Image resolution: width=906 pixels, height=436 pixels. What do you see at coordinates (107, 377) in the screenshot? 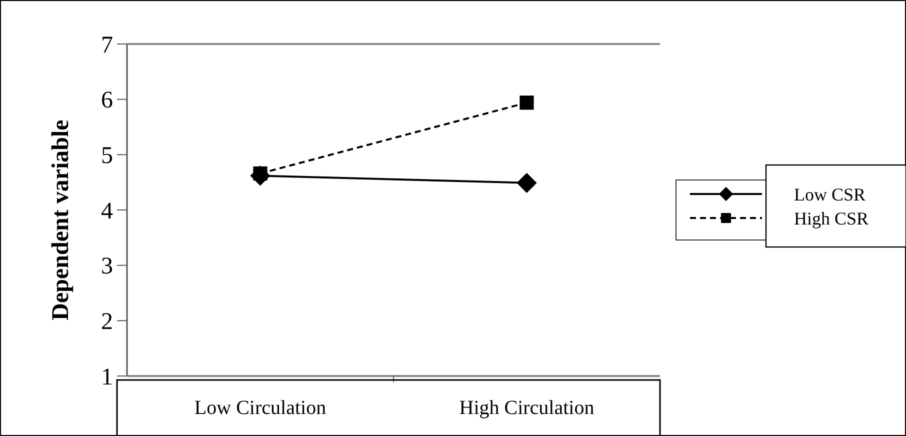
I see `y-tick-label: 1` at bounding box center [107, 377].